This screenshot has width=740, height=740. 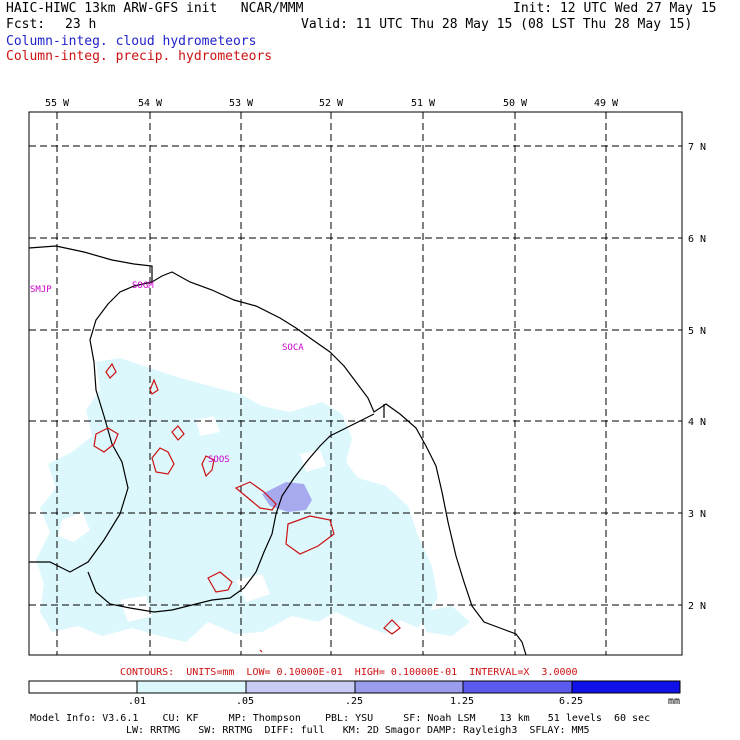 I want to click on lat-label: 7 N, so click(x=697, y=147).